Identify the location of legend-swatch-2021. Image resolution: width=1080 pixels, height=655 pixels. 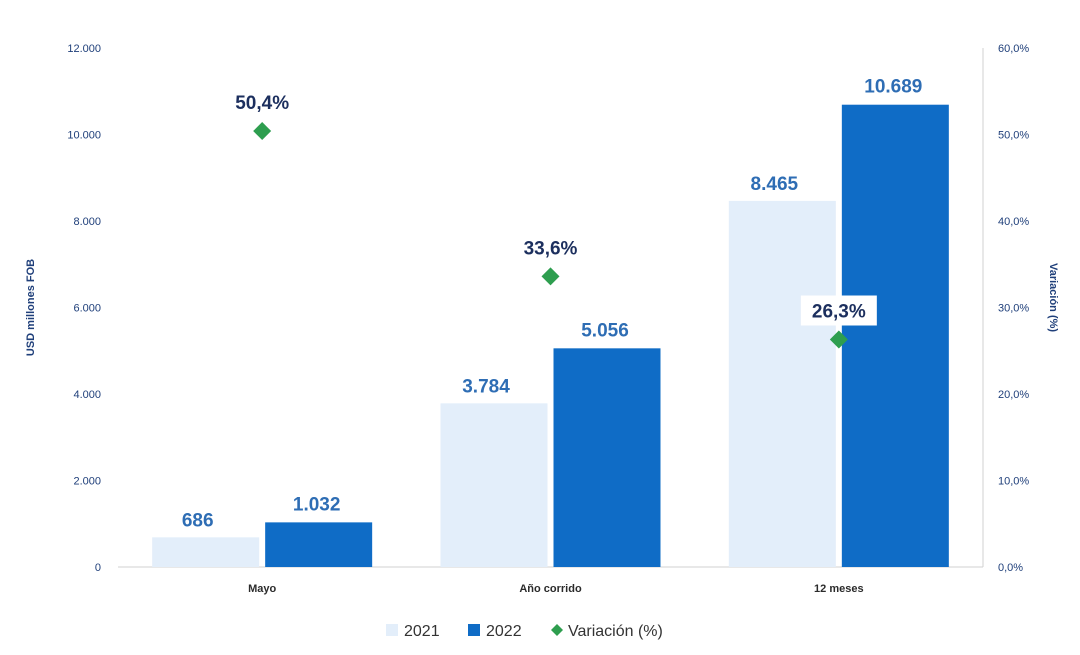
(392, 630).